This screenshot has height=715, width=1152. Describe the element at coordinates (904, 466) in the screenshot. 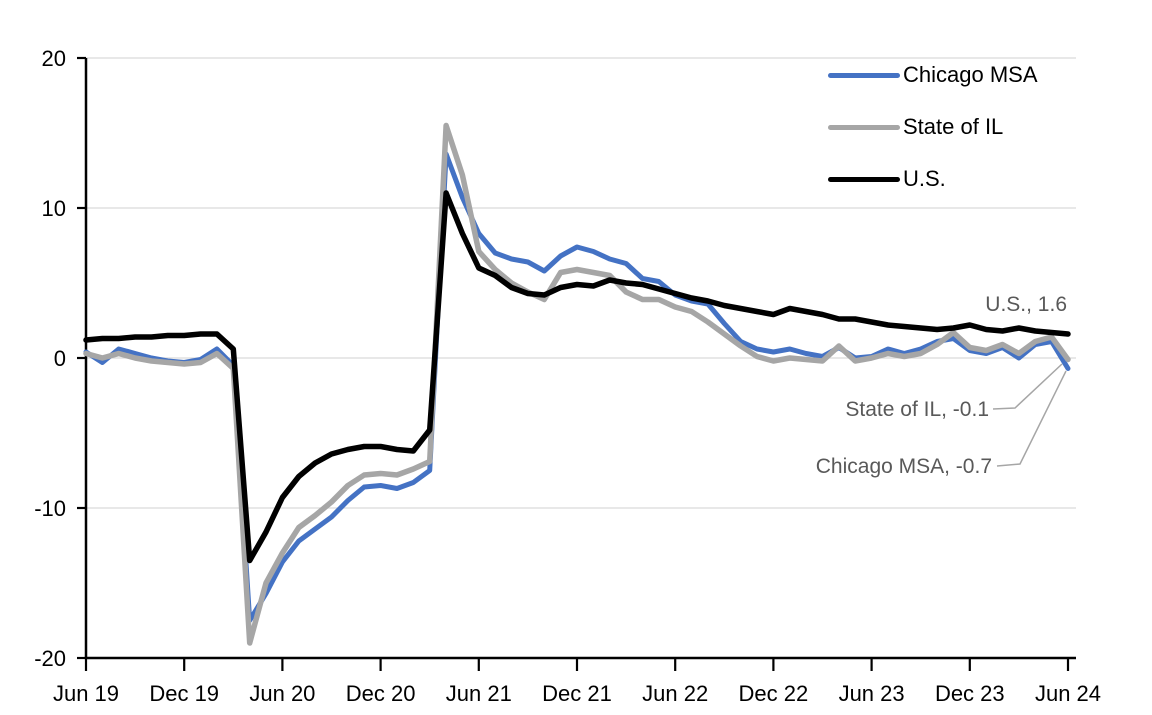

I see `annotation-label-chicago-msa: Chicago MSA, -0.7` at that location.